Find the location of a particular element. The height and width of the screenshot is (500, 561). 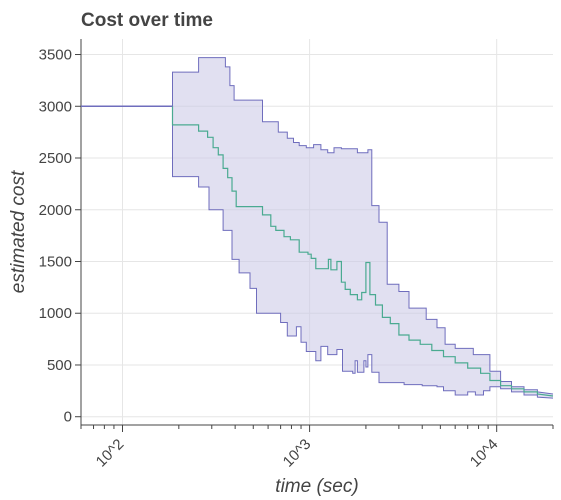

y-axis-label: estimated cost is located at coordinates (18, 231).